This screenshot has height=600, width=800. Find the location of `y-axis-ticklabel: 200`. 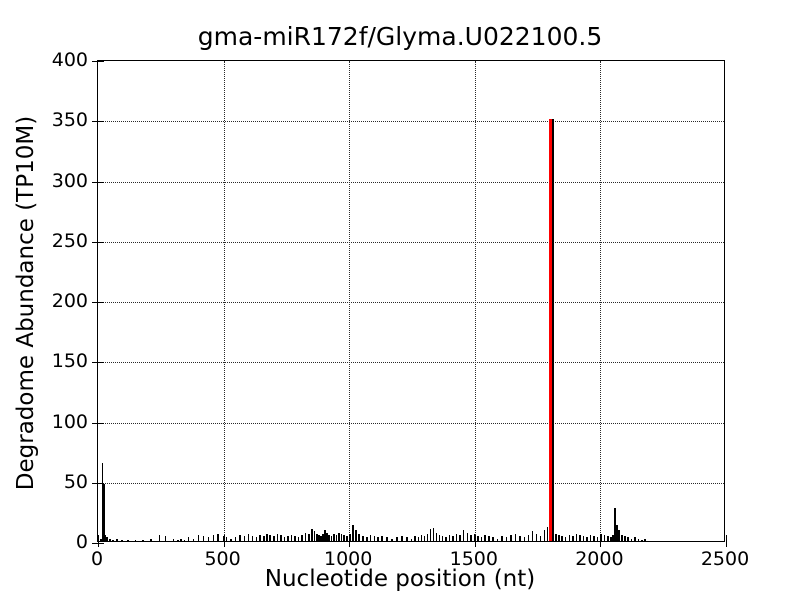

y-axis-ticklabel: 200 is located at coordinates (69, 301).